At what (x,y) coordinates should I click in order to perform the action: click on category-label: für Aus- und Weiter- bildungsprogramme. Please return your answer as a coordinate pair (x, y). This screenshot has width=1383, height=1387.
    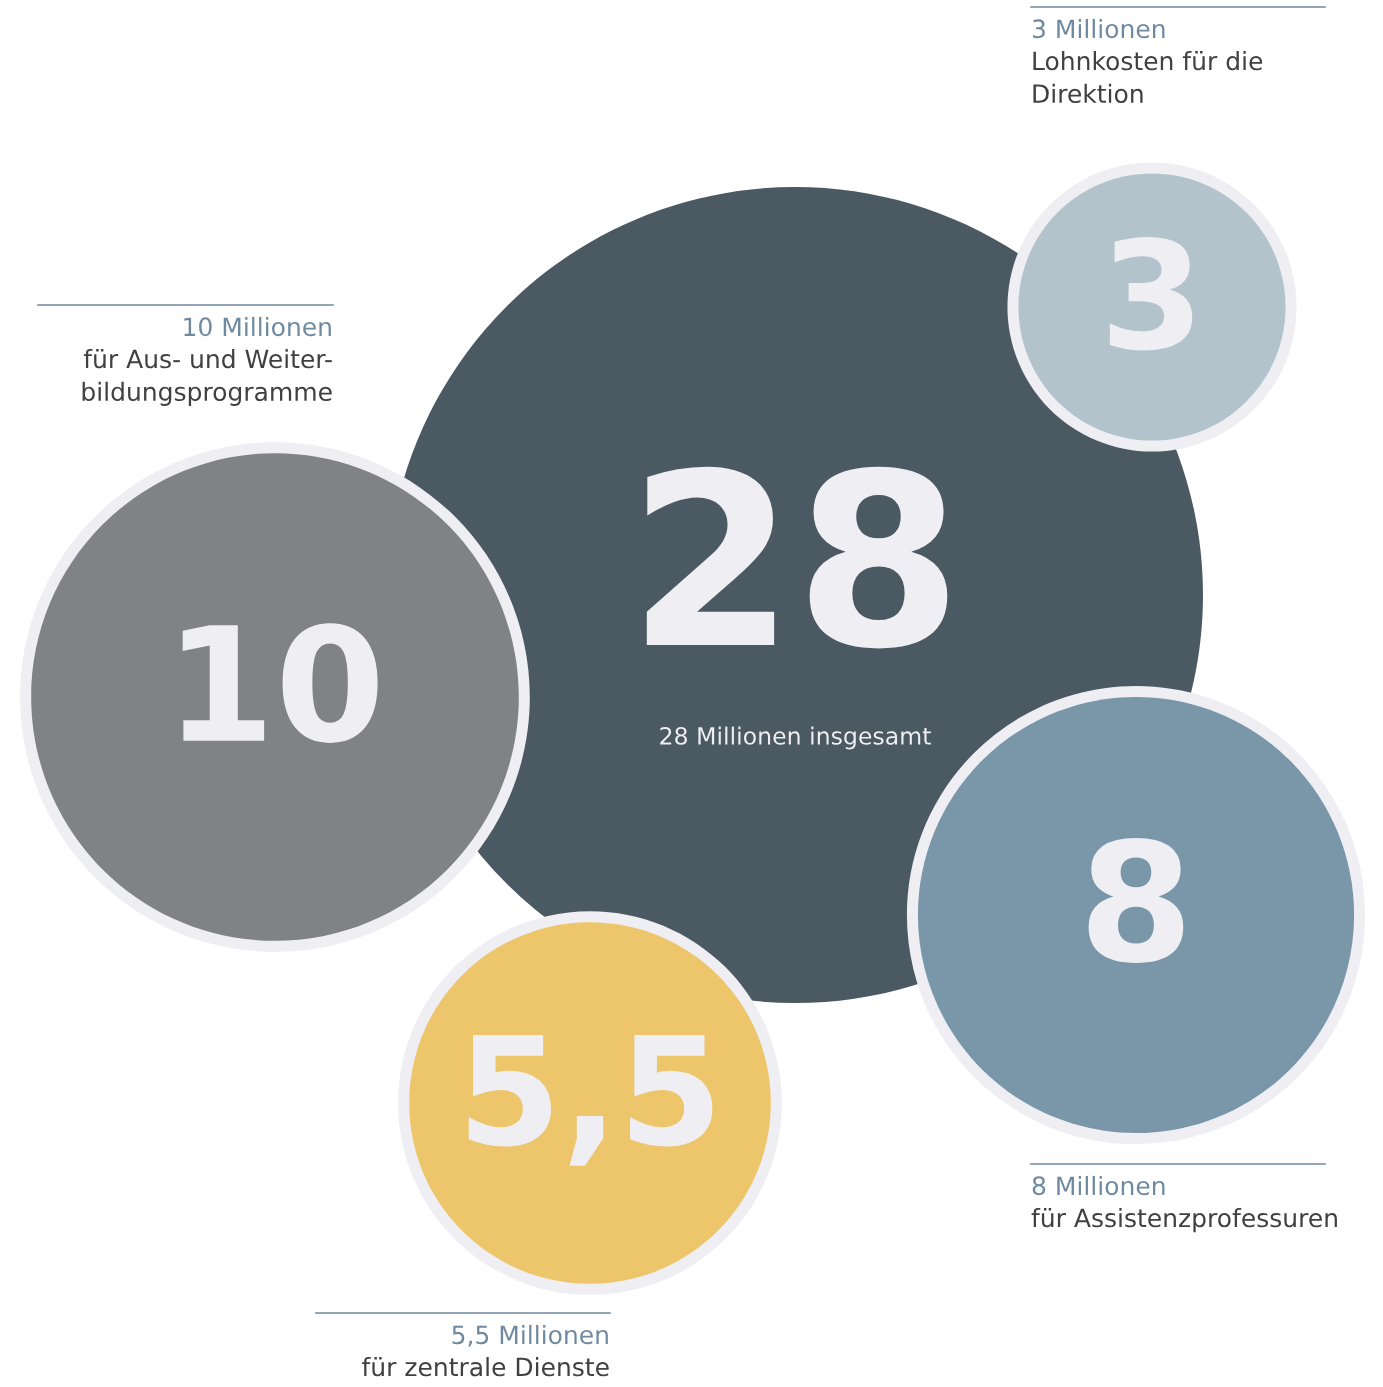
    Looking at the image, I should click on (207, 377).